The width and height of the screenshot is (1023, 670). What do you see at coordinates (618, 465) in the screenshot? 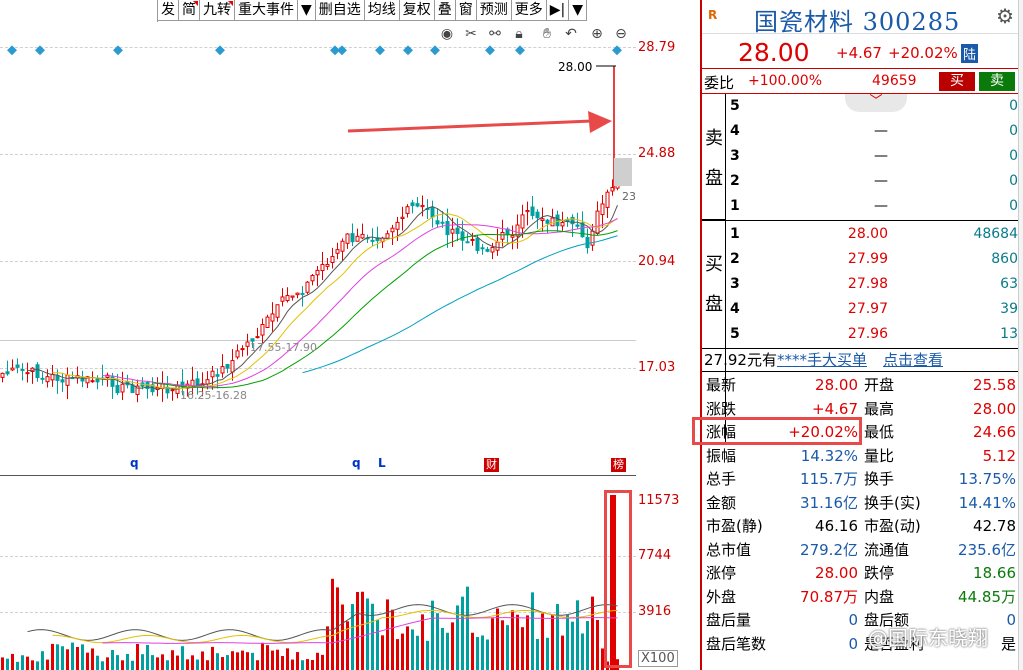
I see `list-tag: 榜` at bounding box center [618, 465].